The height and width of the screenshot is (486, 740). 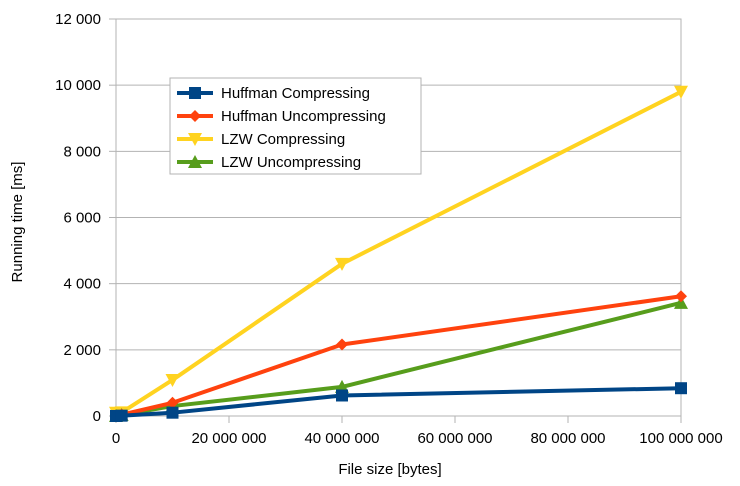 I want to click on y-axis-title: Running time [ms], so click(x=17, y=222).